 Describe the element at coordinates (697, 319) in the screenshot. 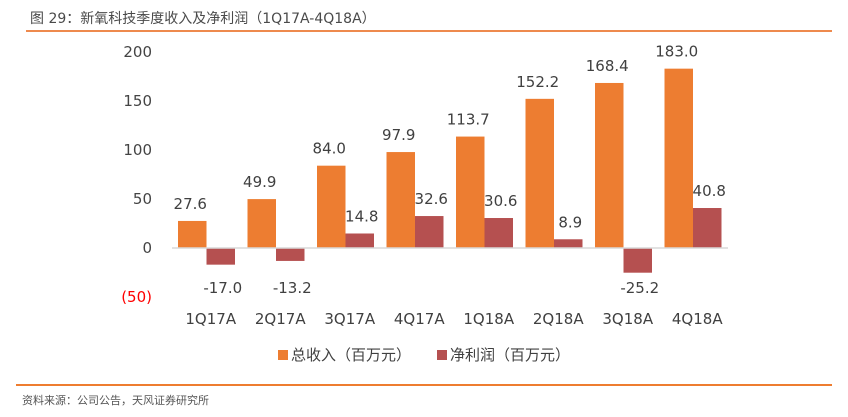

I see `x-tick-label: 4Q18A` at that location.